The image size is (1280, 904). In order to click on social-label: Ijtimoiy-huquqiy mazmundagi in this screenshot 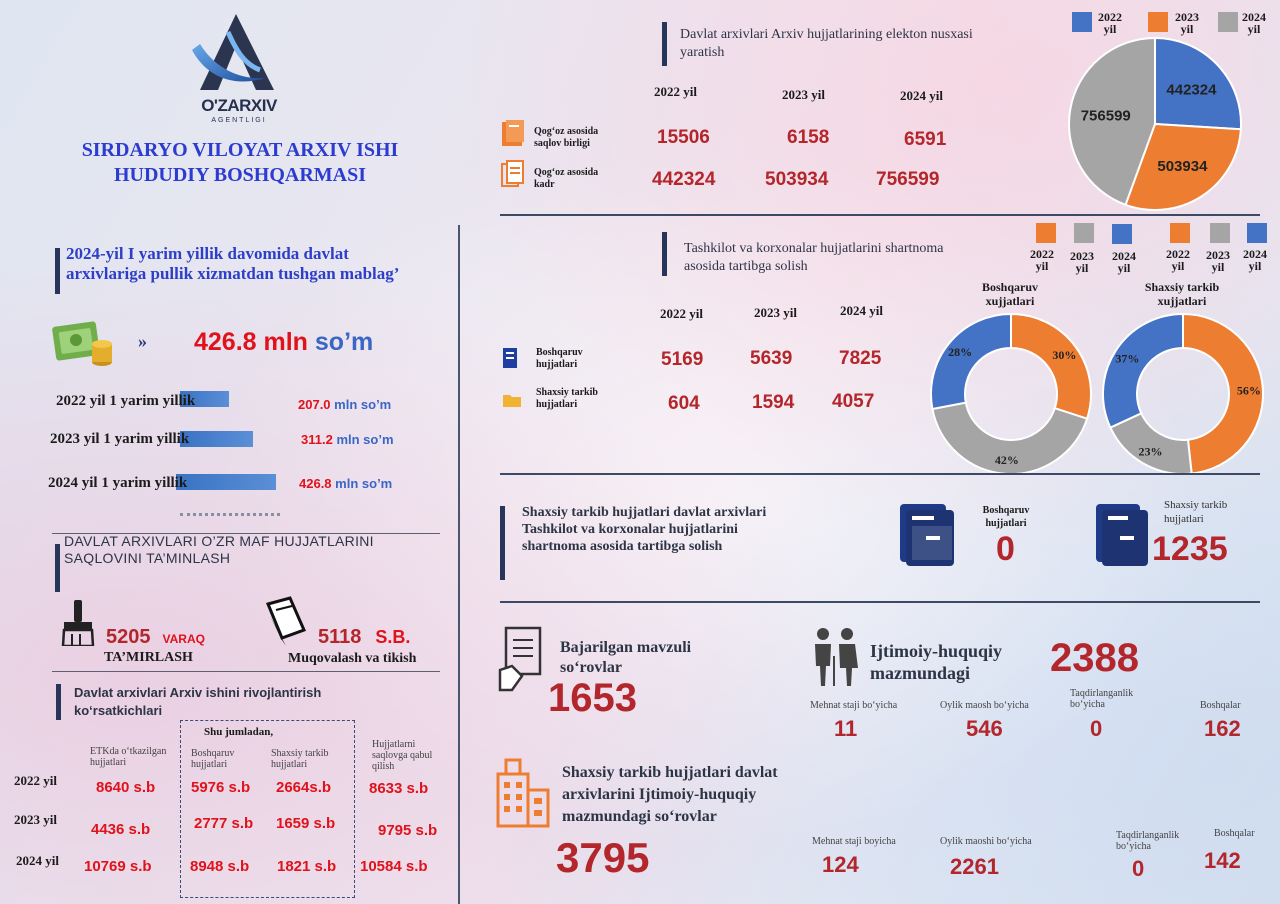, I will do `click(936, 662)`.